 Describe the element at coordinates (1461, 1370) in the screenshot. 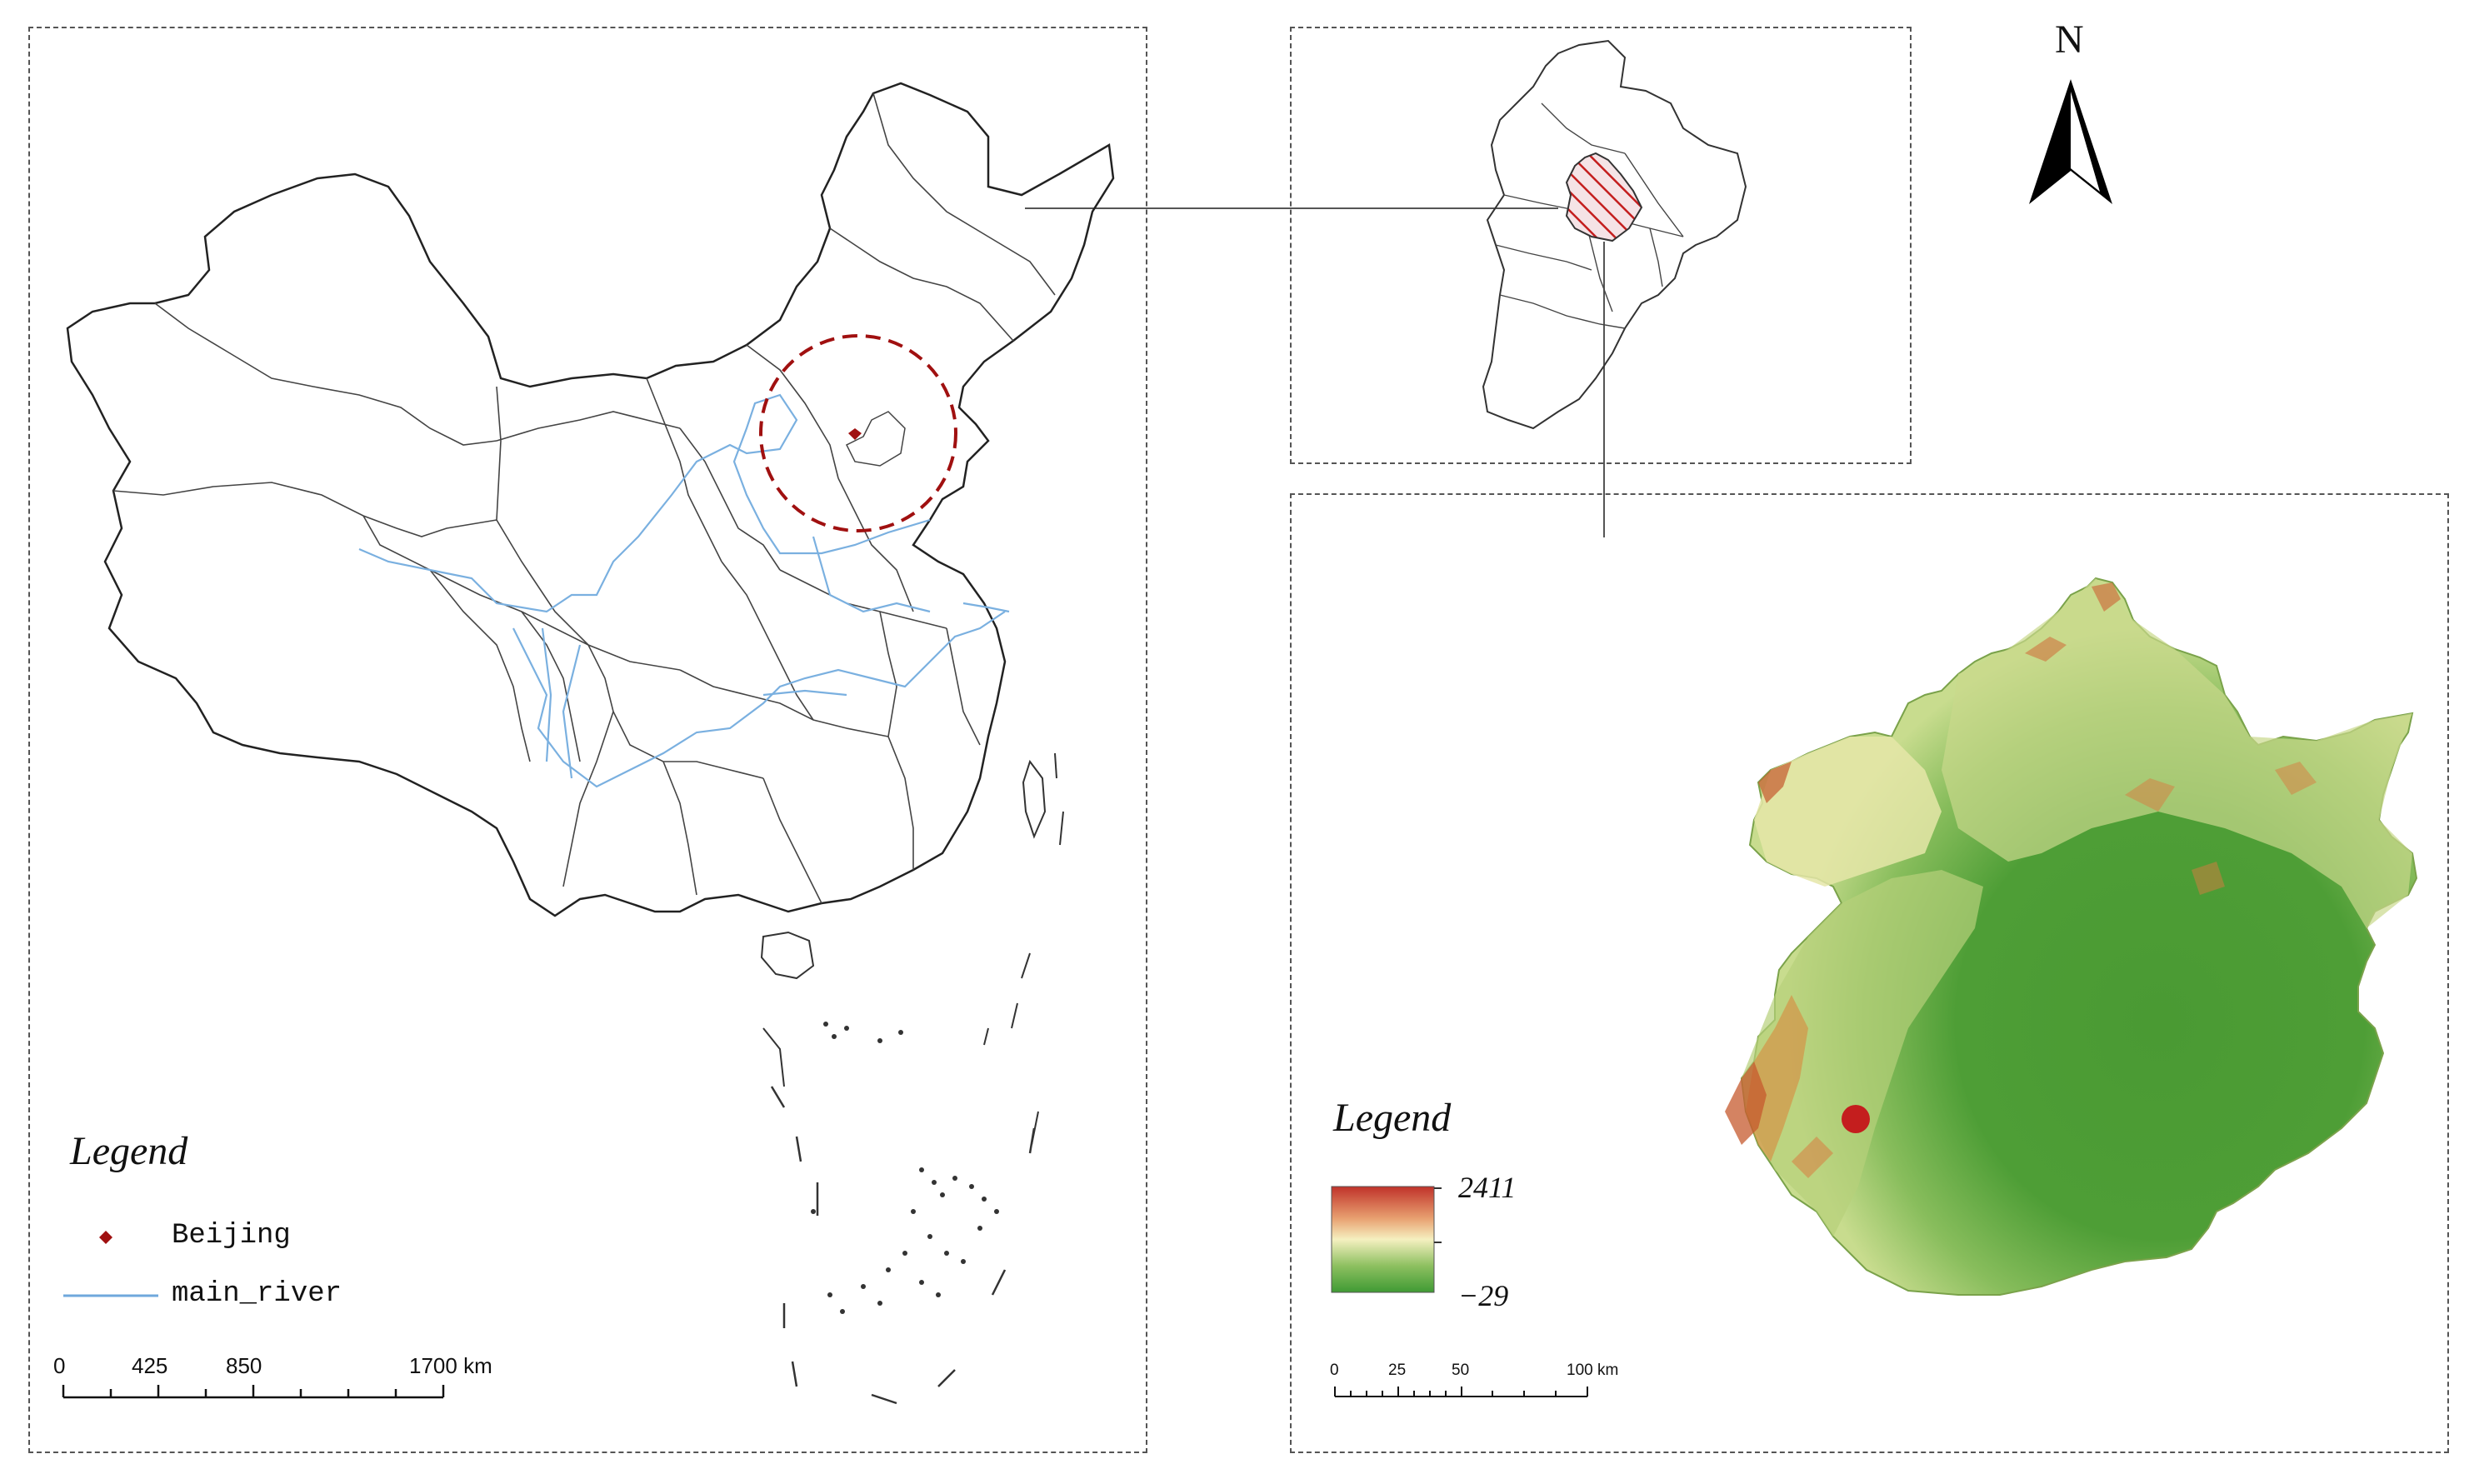

I see `beijing-scale-tick-50: 50` at that location.